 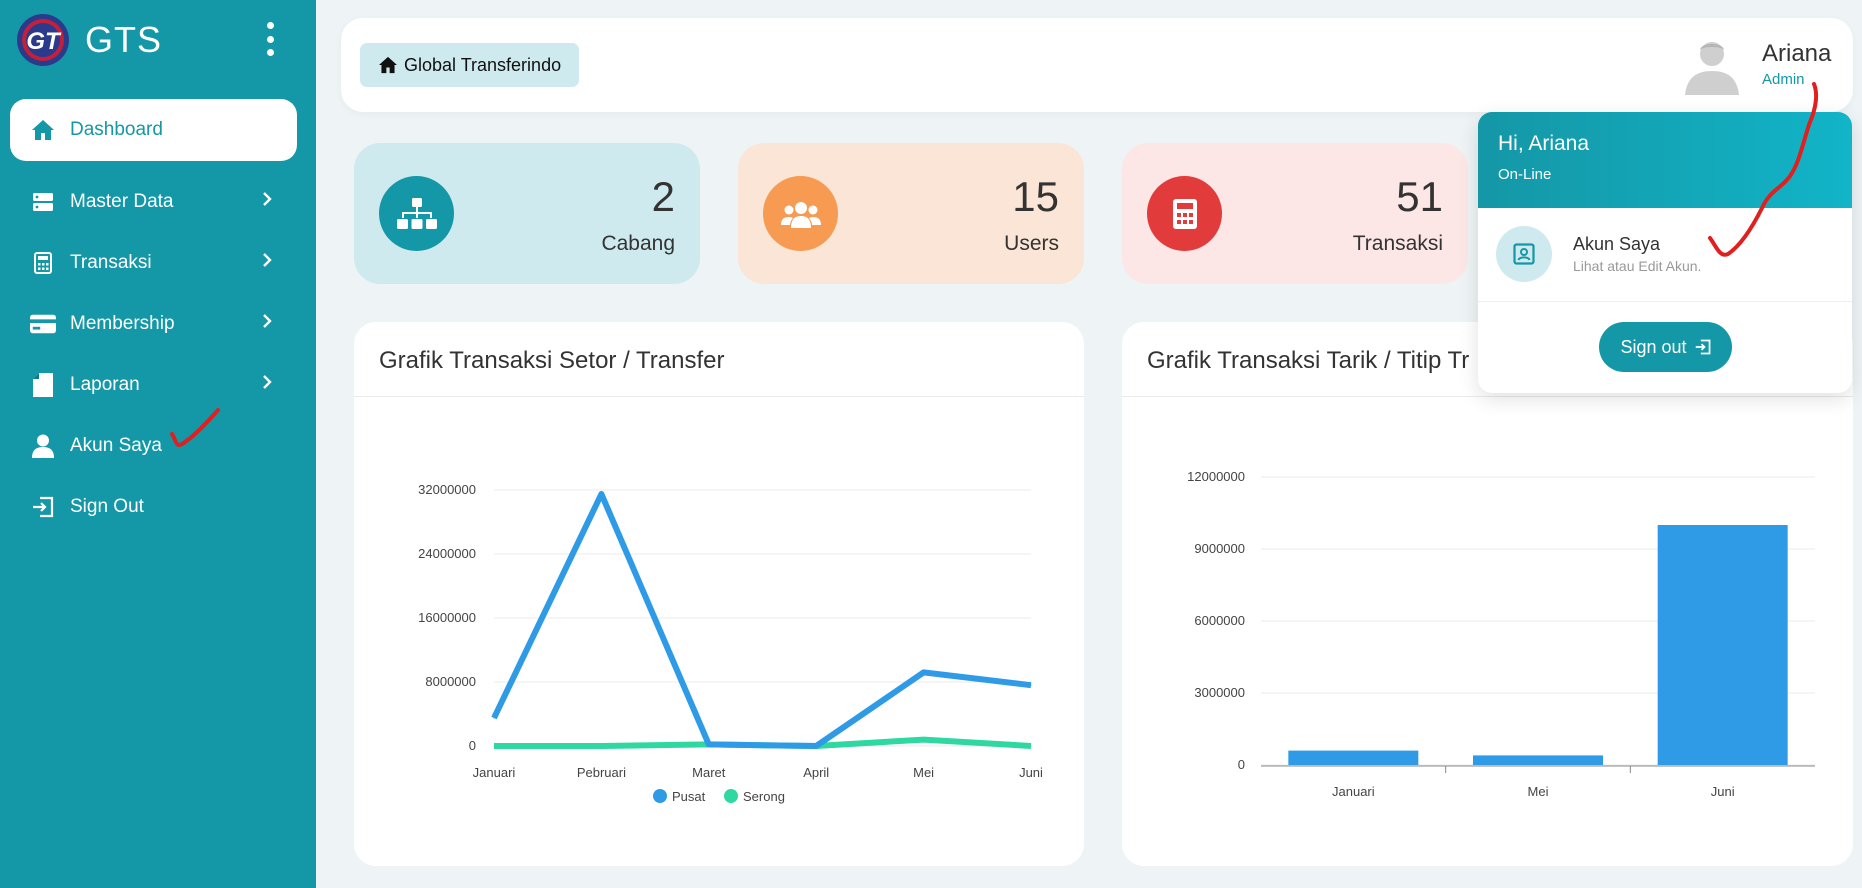 What do you see at coordinates (601, 772) in the screenshot?
I see `x-tick-label: Pebruari` at bounding box center [601, 772].